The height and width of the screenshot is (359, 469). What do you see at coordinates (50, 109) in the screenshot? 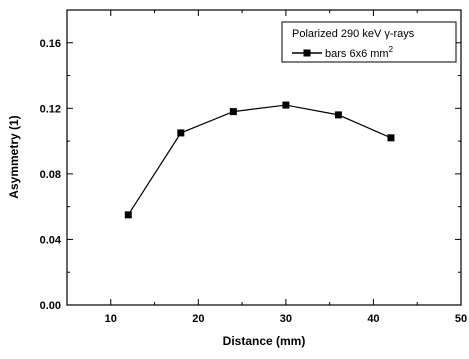
I see `y-tick-label: 0.12` at bounding box center [50, 109].